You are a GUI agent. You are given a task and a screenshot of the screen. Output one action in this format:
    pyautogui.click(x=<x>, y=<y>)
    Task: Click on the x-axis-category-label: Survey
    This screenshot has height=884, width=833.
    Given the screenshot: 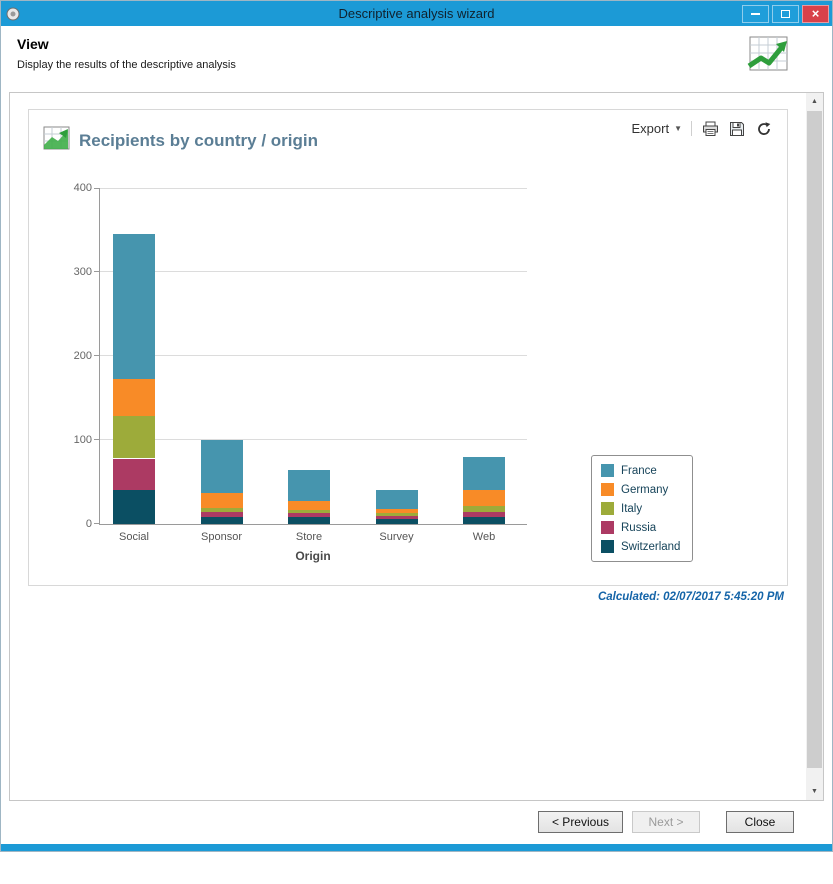 What is the action you would take?
    pyautogui.click(x=396, y=537)
    